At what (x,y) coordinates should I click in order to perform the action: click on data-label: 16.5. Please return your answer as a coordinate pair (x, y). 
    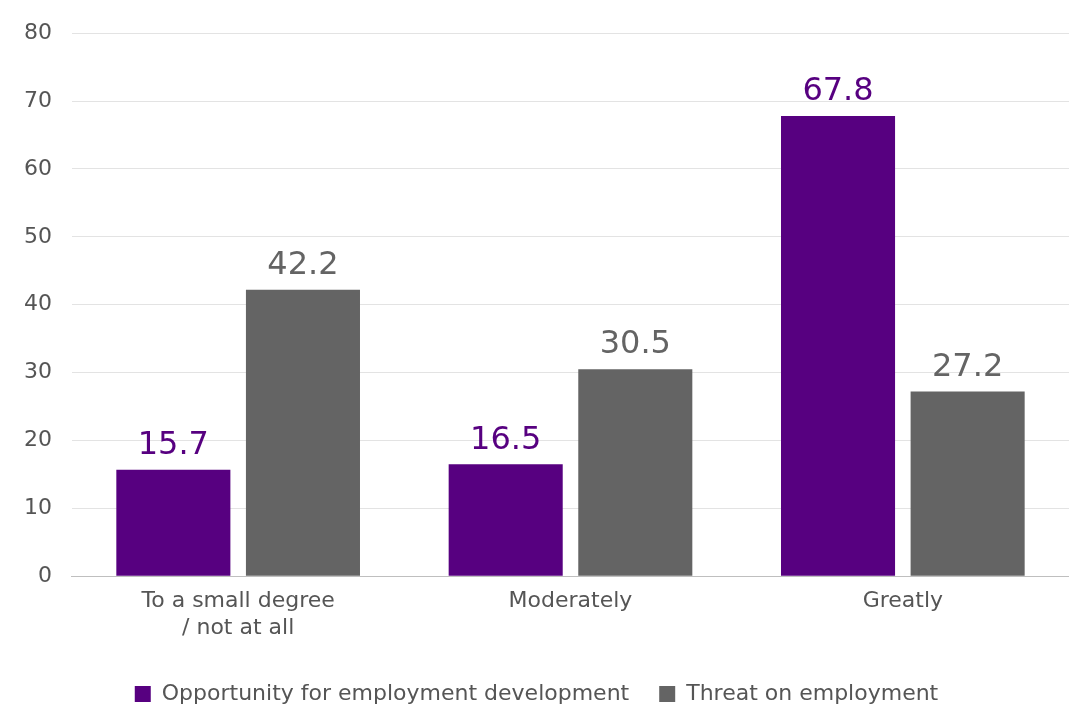
    Looking at the image, I should click on (506, 437).